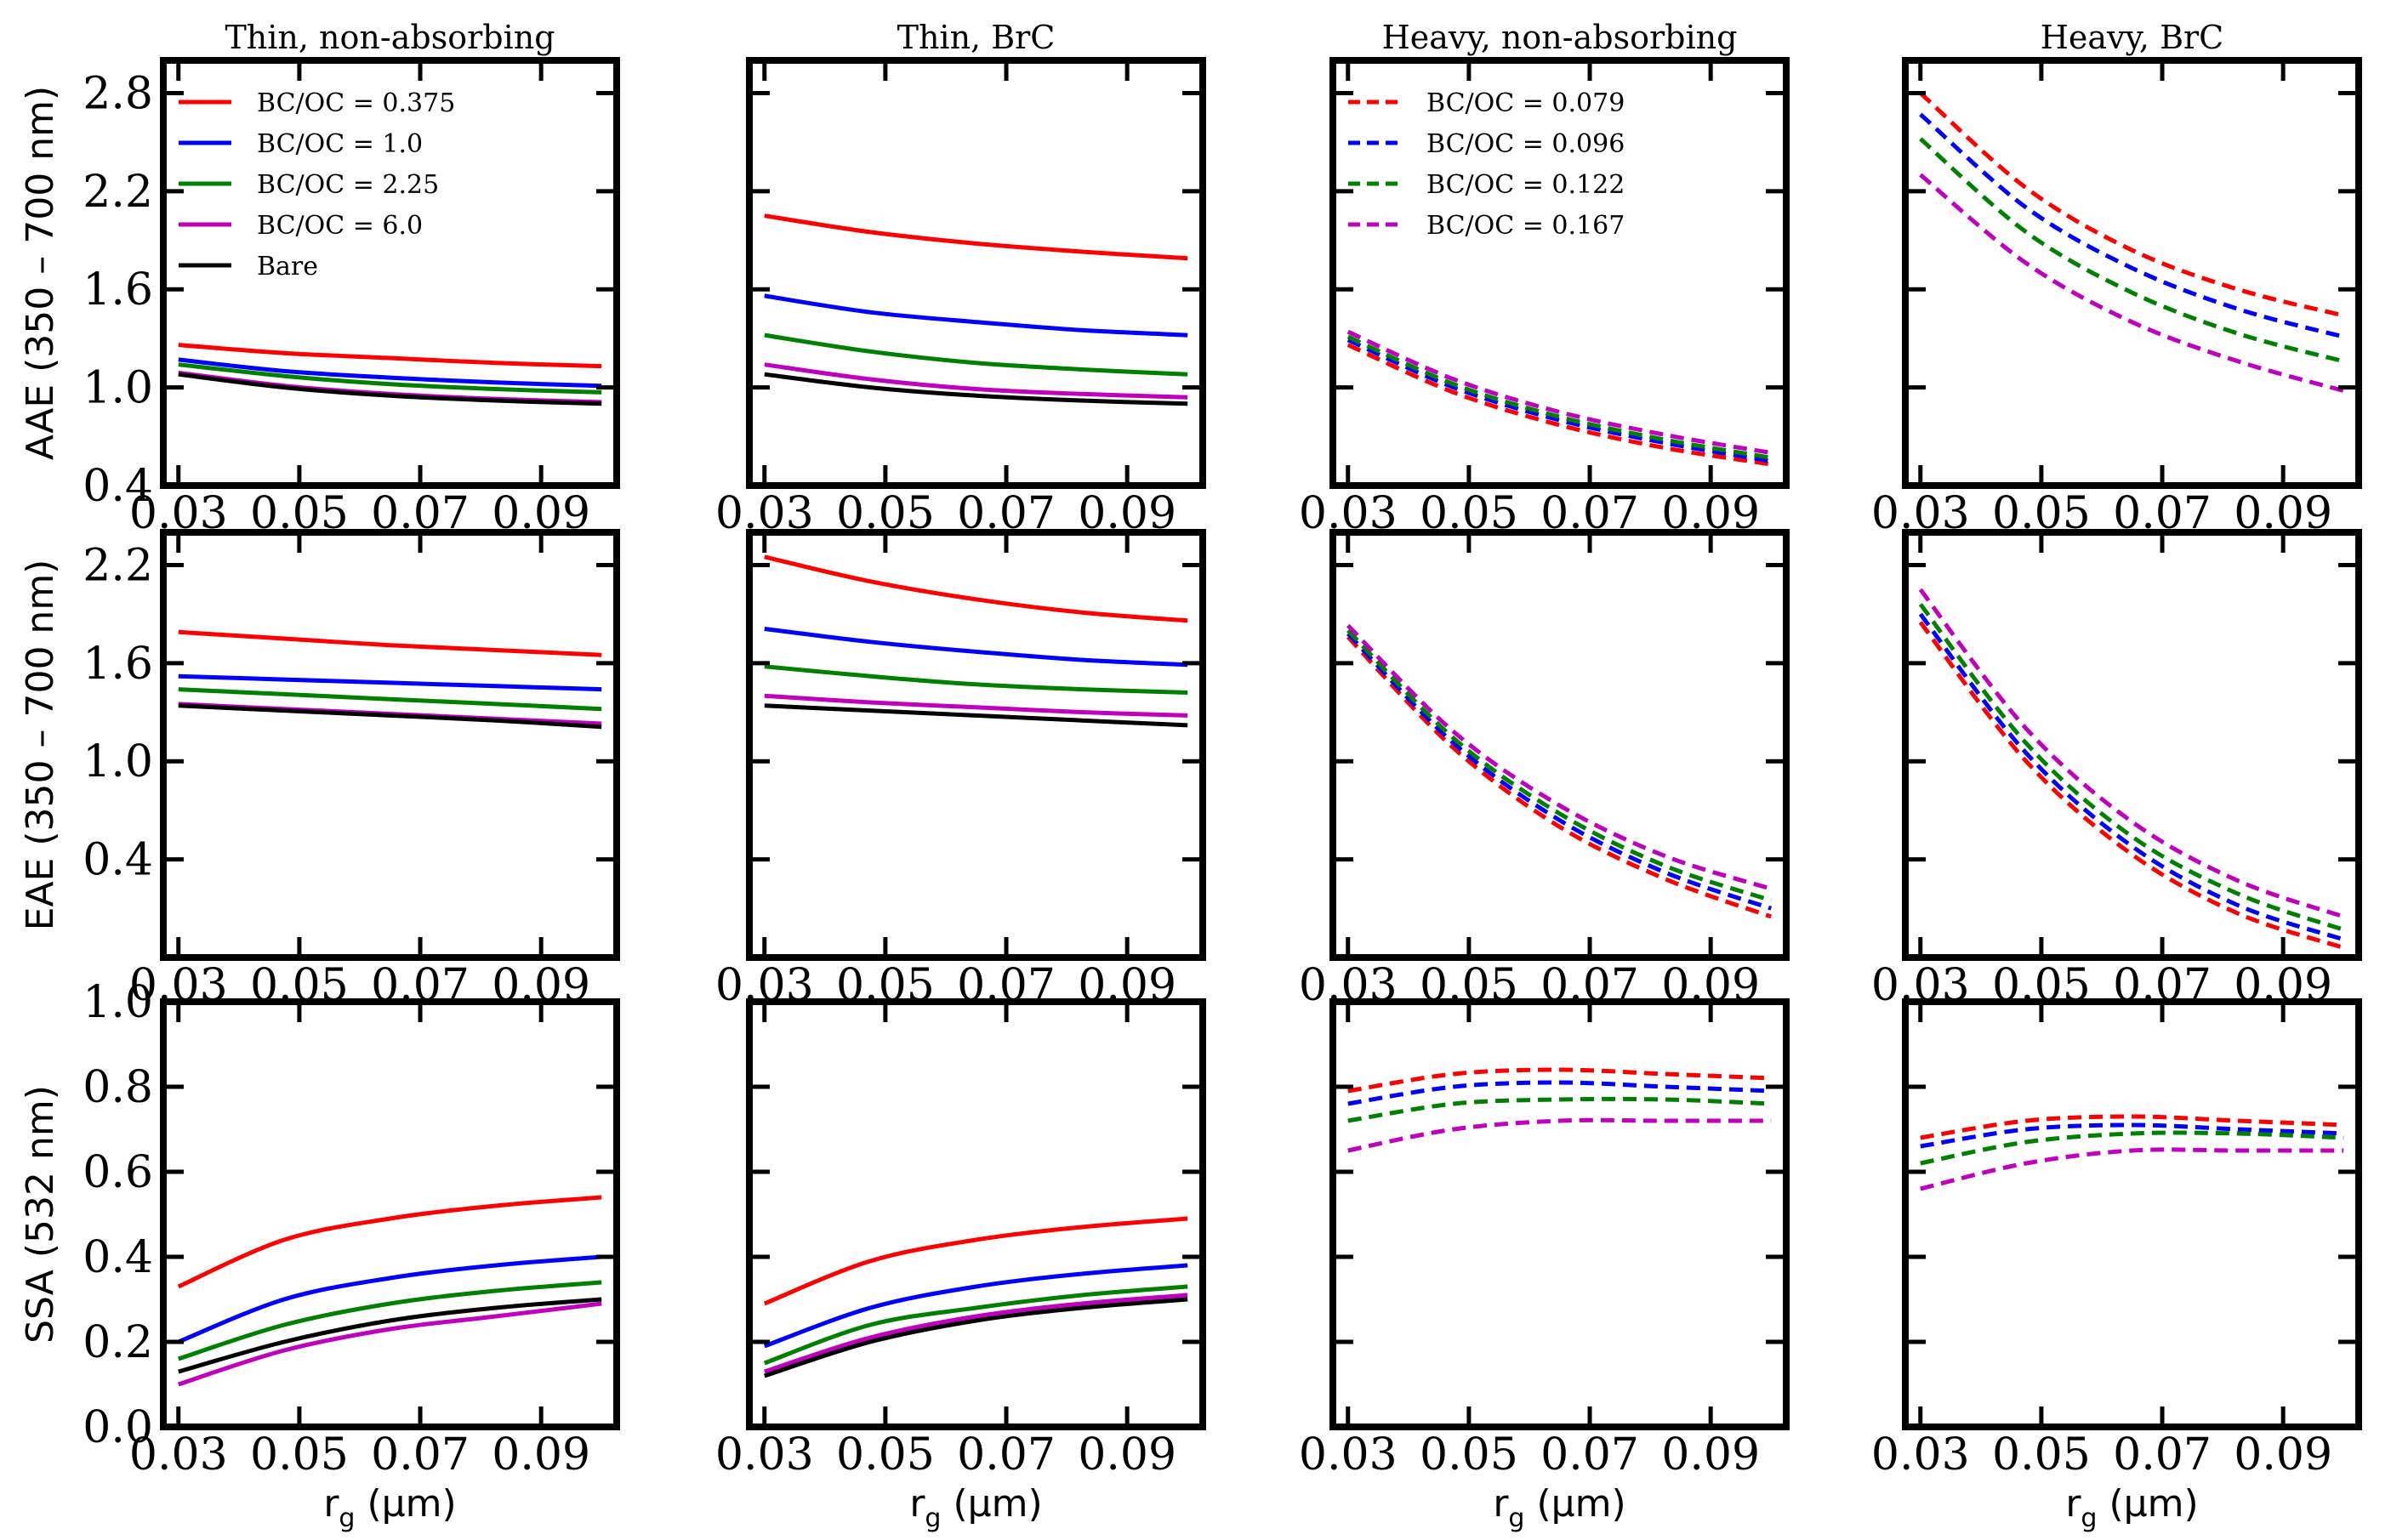  Describe the element at coordinates (390, 37) in the screenshot. I see `panel-title: Thin, non-absorbing` at that location.